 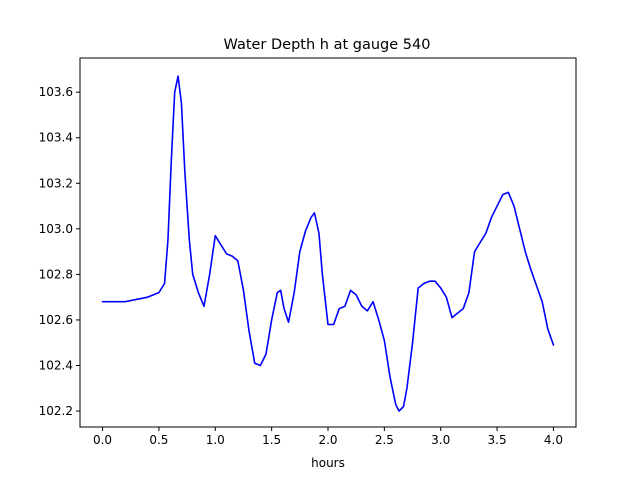 I want to click on y-tick-label: 103.2, so click(x=56, y=183).